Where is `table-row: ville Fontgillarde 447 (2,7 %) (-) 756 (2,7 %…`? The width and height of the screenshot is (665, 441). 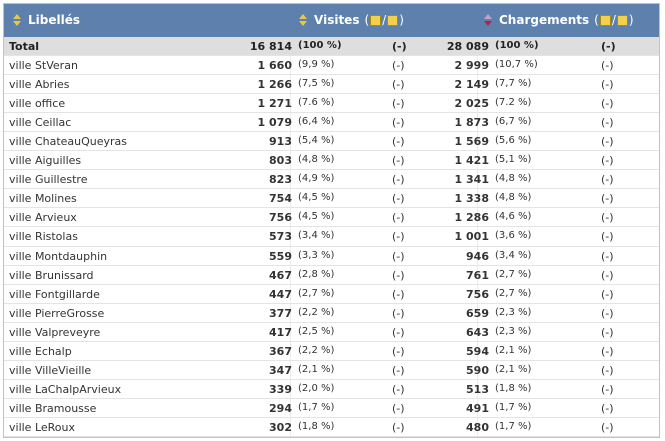
table-row: ville Fontgillarde 447 (2,7 %) (-) 756 (2,7 %… is located at coordinates (331, 294).